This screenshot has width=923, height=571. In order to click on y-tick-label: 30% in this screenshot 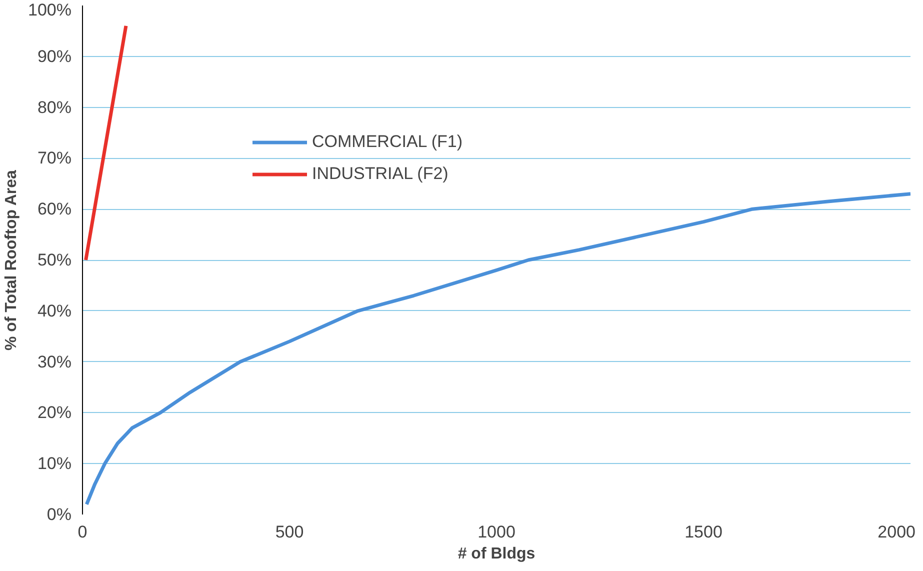, I will do `click(54, 362)`.